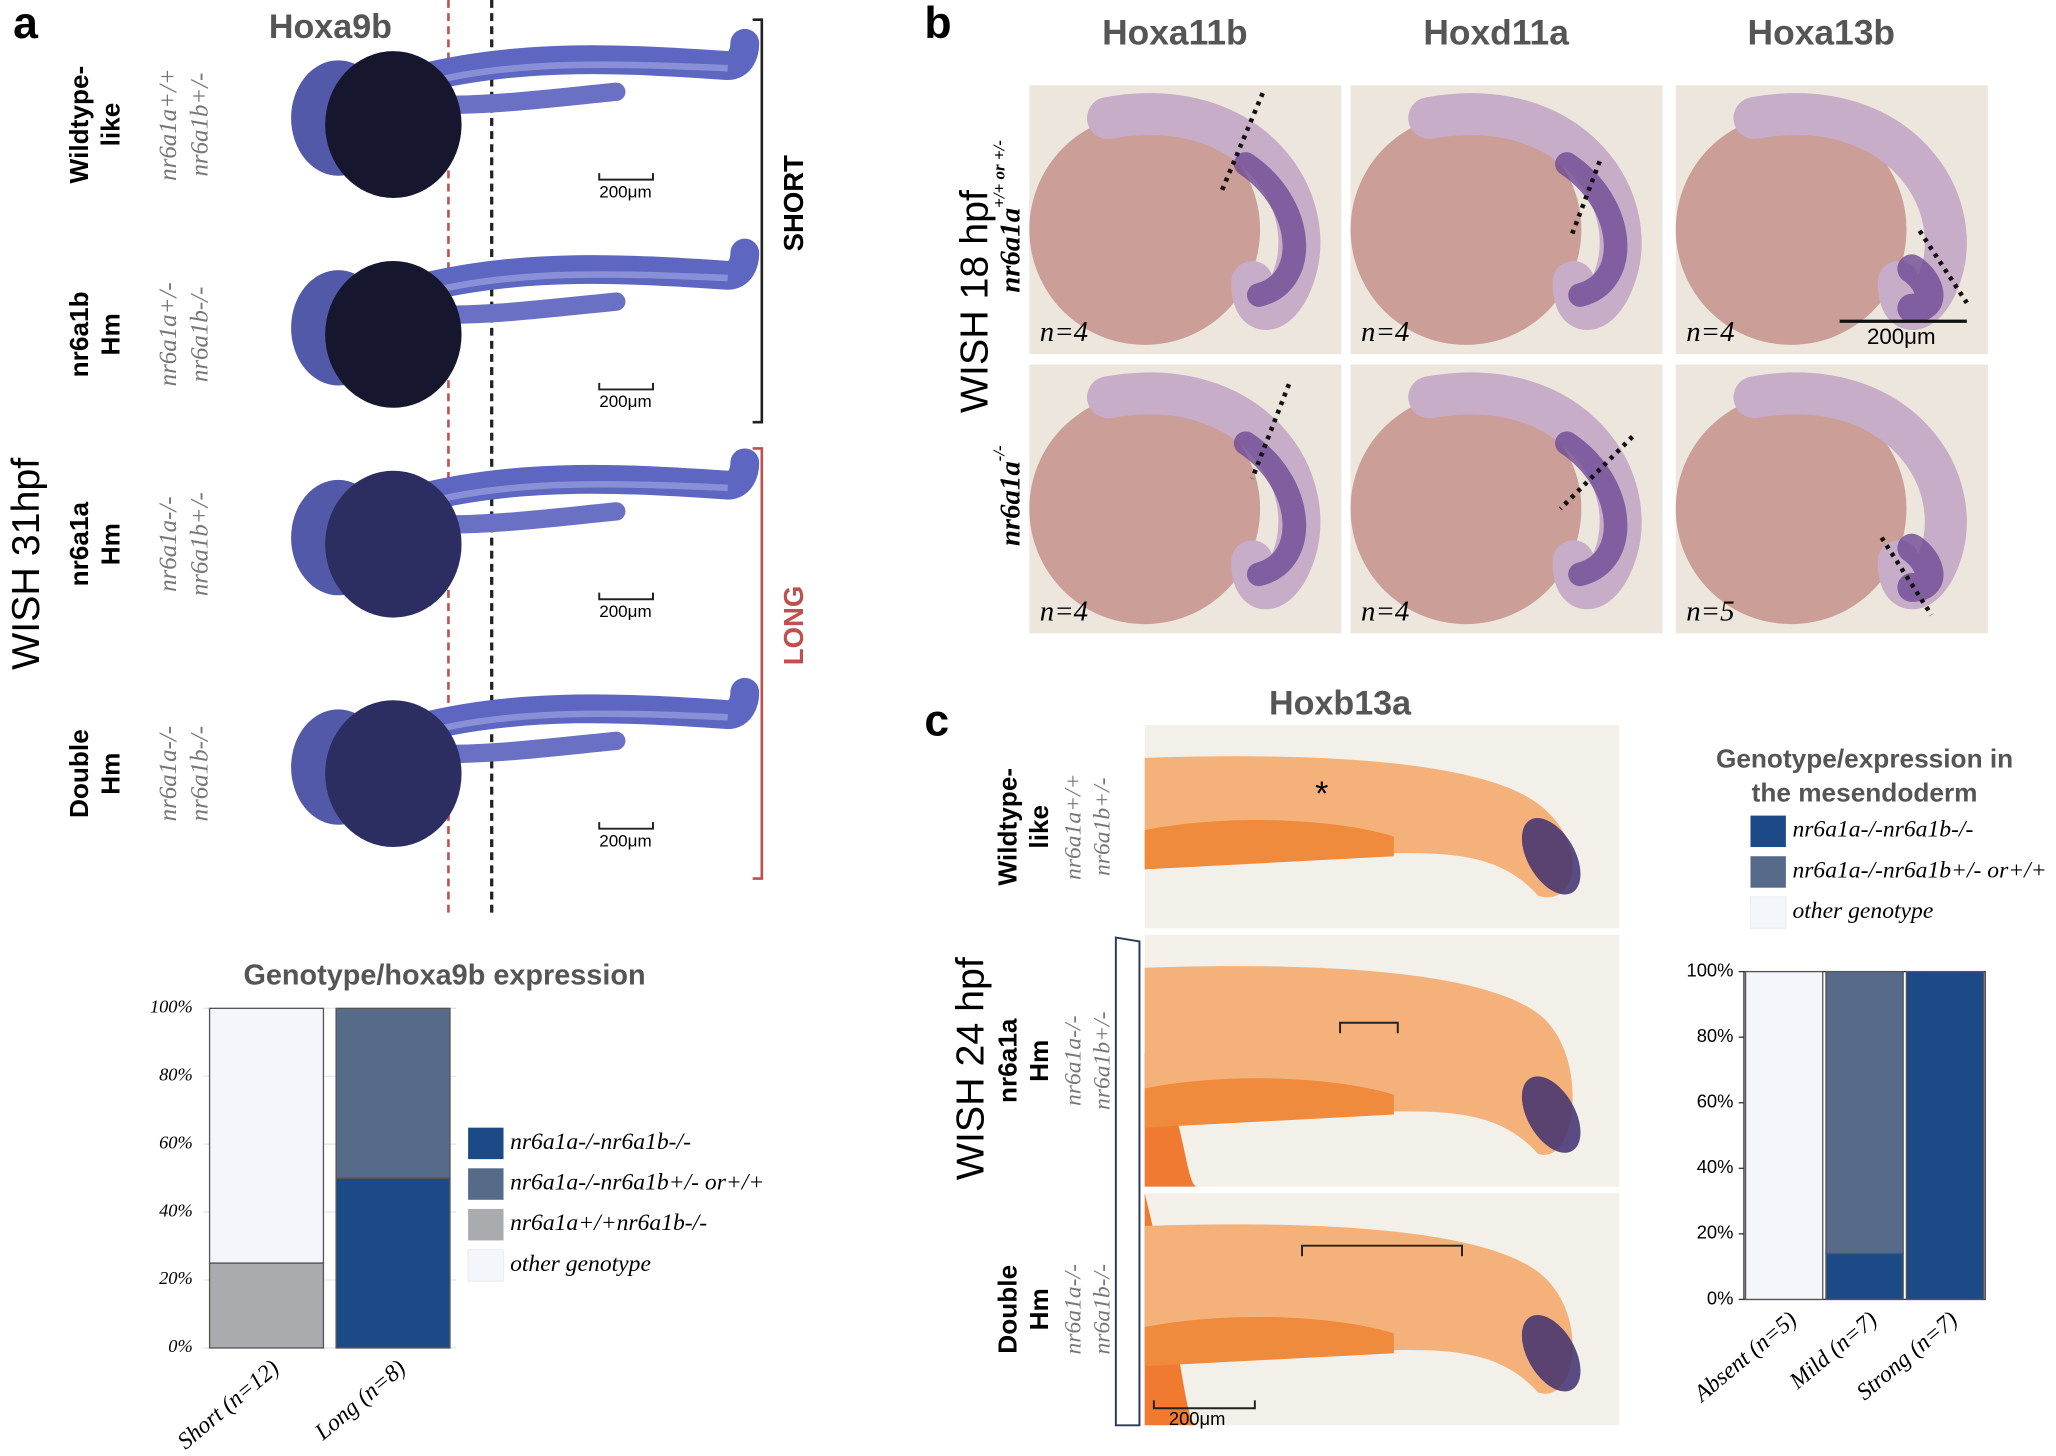 The height and width of the screenshot is (1456, 2056). Describe the element at coordinates (444, 975) in the screenshot. I see `chart-title: Genotype/hoxa9b expression` at that location.